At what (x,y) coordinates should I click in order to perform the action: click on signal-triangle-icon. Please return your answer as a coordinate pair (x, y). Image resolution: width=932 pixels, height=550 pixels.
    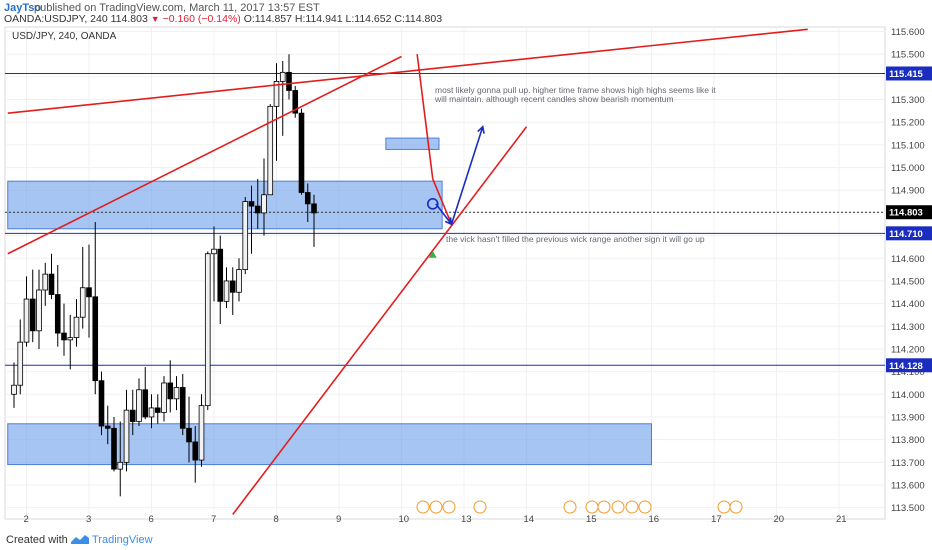
    Looking at the image, I should click on (432, 254).